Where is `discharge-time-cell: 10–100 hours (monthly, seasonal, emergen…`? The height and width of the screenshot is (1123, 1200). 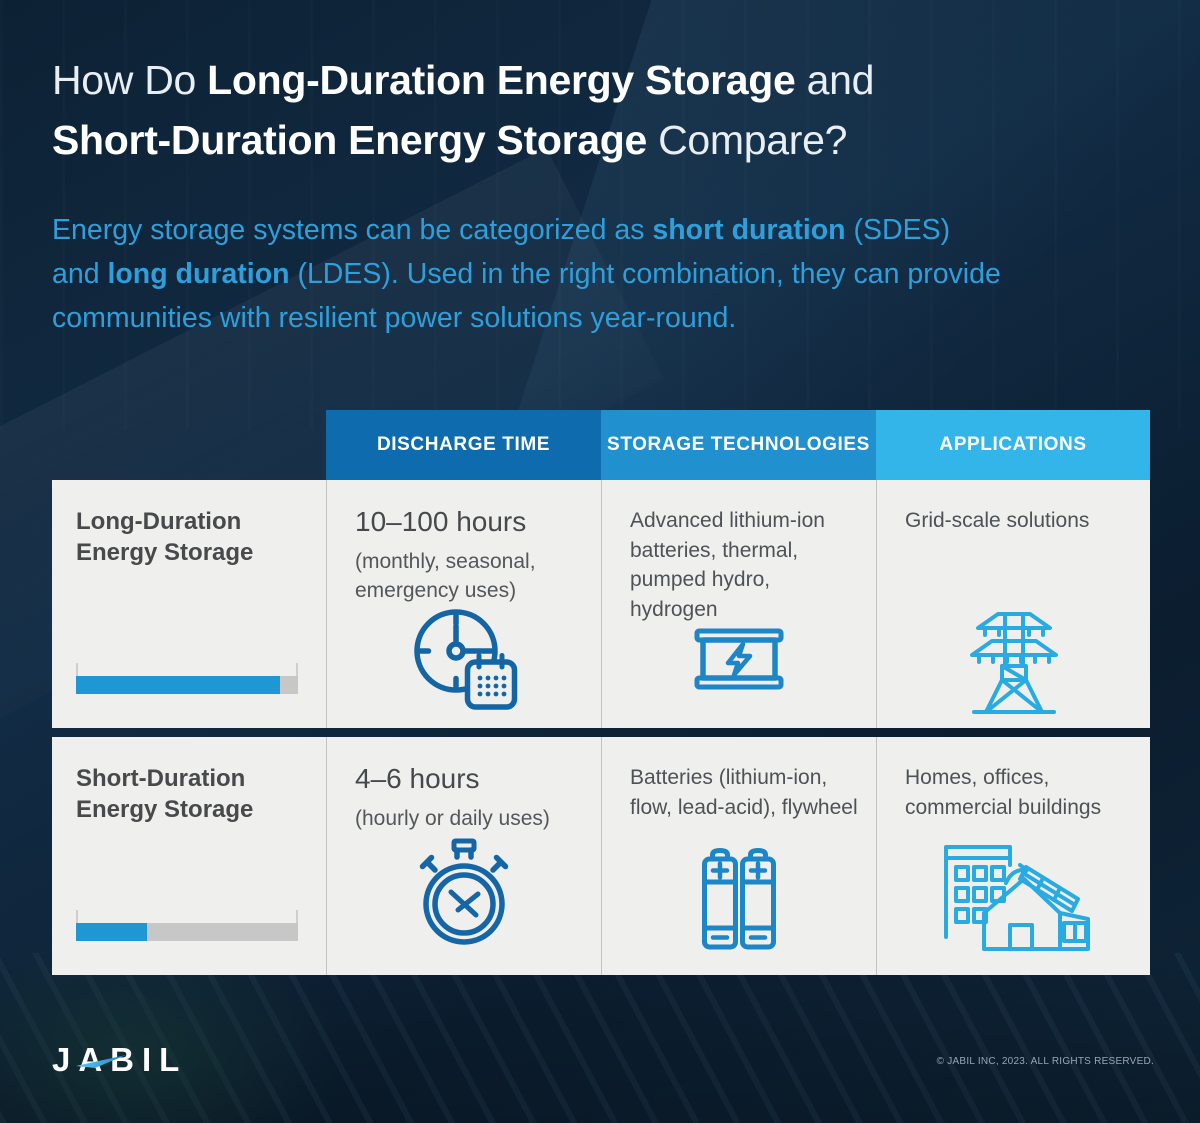
discharge-time-cell: 10–100 hours (monthly, seasonal, emergen… is located at coordinates (463, 604).